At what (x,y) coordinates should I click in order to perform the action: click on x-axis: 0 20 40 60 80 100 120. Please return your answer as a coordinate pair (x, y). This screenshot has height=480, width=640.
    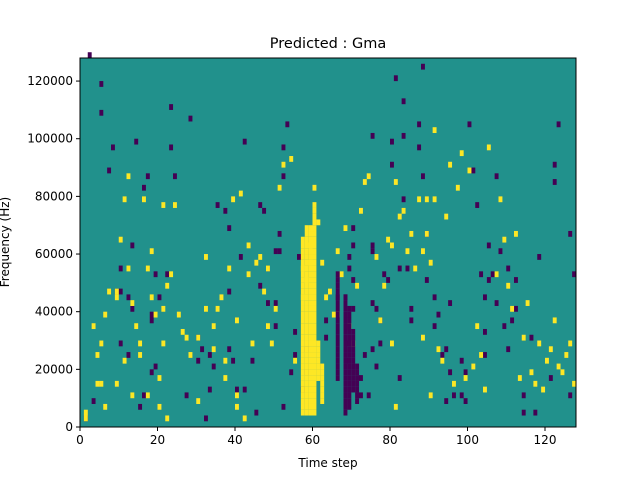
    Looking at the image, I should click on (316, 437).